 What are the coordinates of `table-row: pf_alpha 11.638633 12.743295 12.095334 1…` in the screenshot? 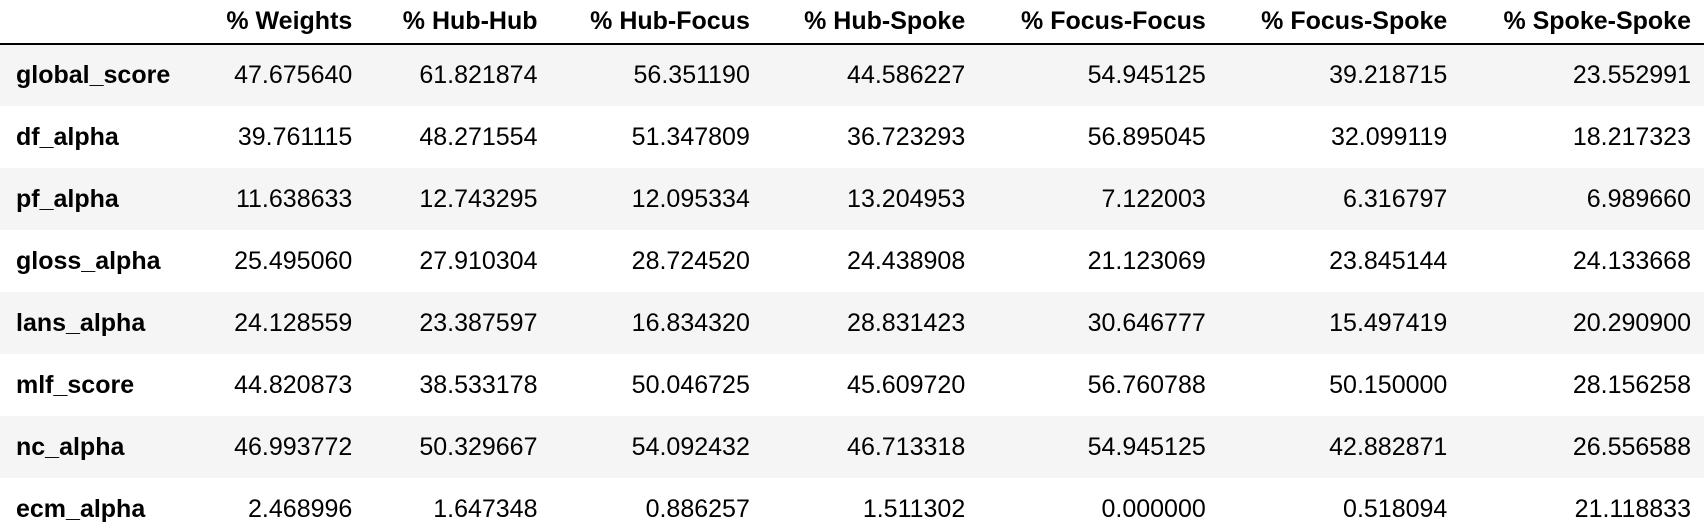 It's located at (852, 199).